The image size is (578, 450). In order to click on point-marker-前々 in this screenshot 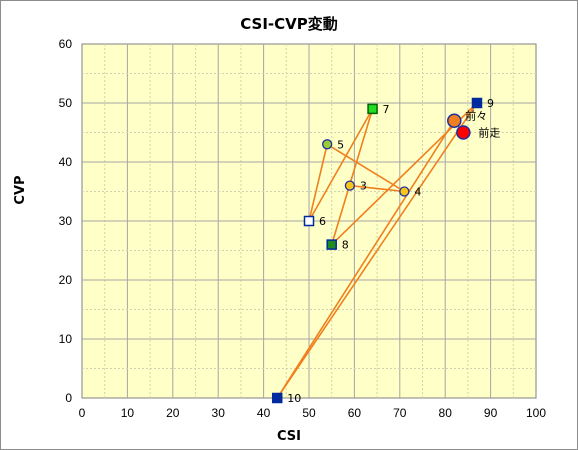, I will do `click(454, 120)`.